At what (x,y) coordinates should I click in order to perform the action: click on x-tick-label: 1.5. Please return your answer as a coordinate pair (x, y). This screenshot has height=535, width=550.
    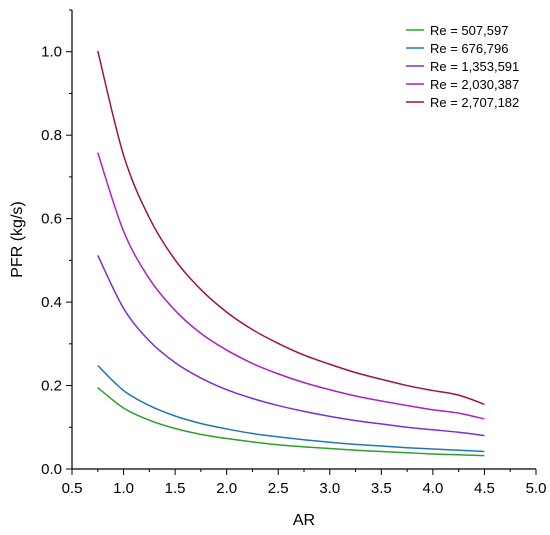
    Looking at the image, I should click on (175, 488).